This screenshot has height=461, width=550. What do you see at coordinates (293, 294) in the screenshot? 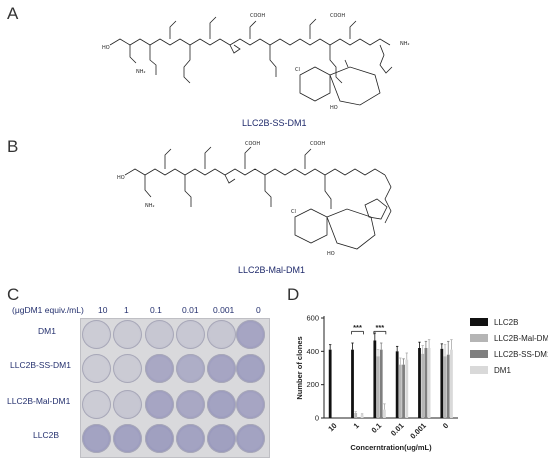
I see `panel-letter-d: D` at bounding box center [293, 294].